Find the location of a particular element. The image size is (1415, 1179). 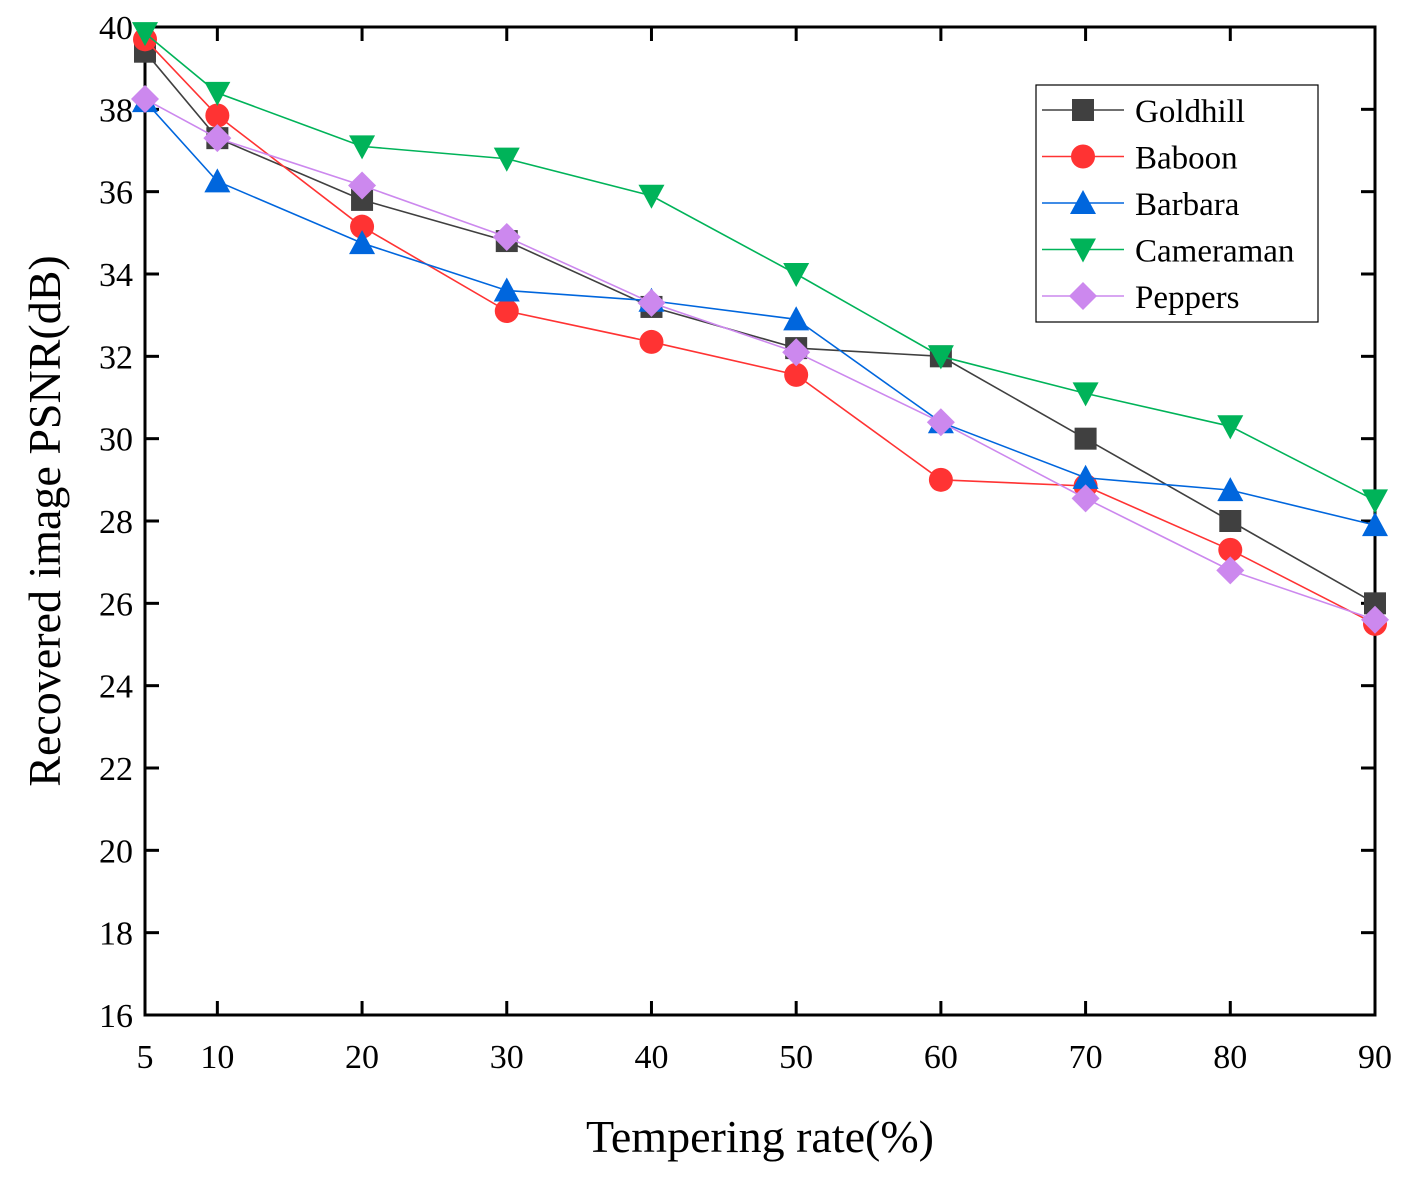

y-axis-title: Recovered image PSNR(dB) is located at coordinates (44, 520).